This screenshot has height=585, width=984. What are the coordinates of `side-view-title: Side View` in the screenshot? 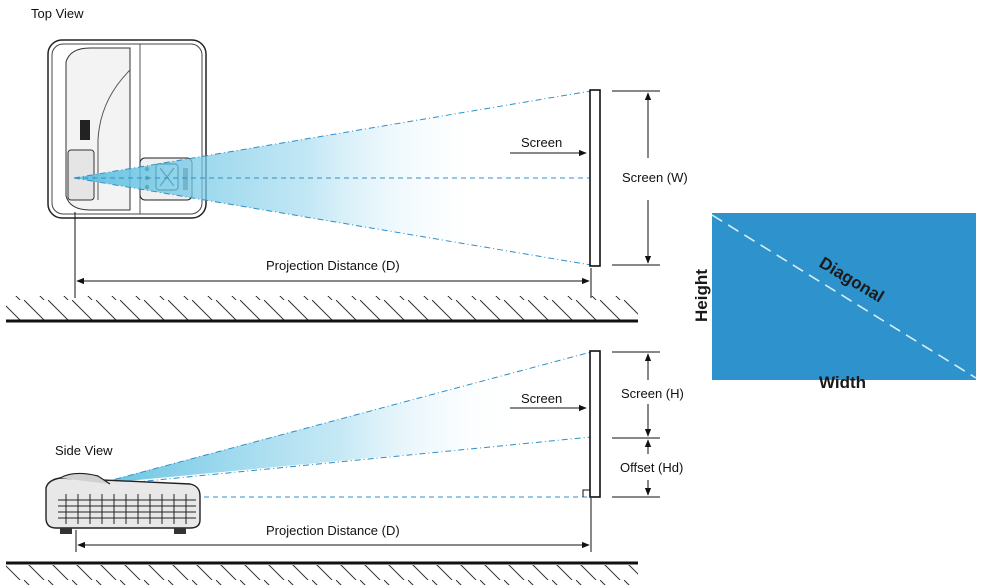 It's located at (84, 450).